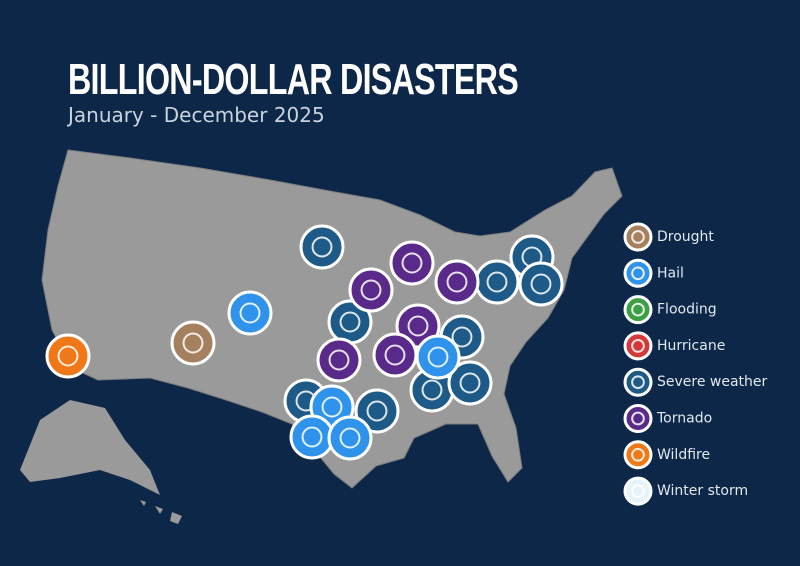 This screenshot has width=800, height=566. What do you see at coordinates (670, 273) in the screenshot?
I see `legend-label: Hail` at bounding box center [670, 273].